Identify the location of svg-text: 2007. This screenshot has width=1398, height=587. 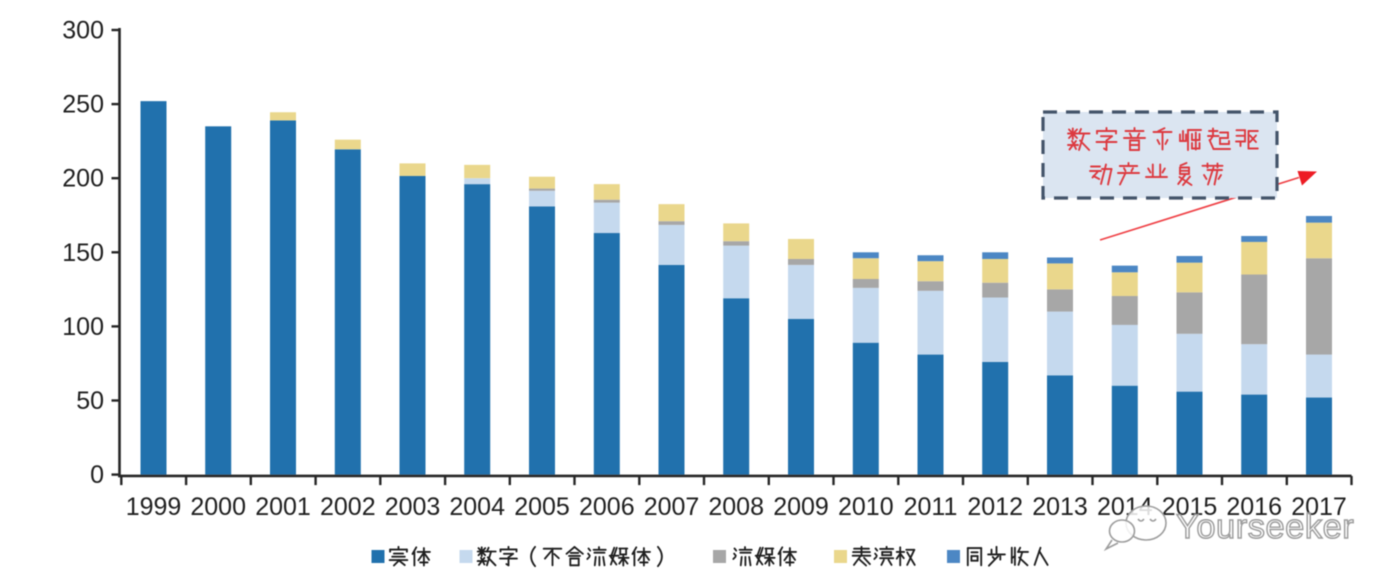
(672, 507).